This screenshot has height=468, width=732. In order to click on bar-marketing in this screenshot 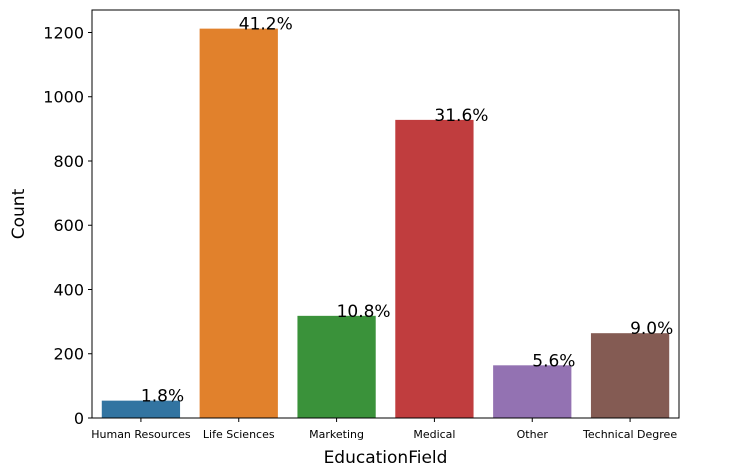, I will do `click(336, 366)`.